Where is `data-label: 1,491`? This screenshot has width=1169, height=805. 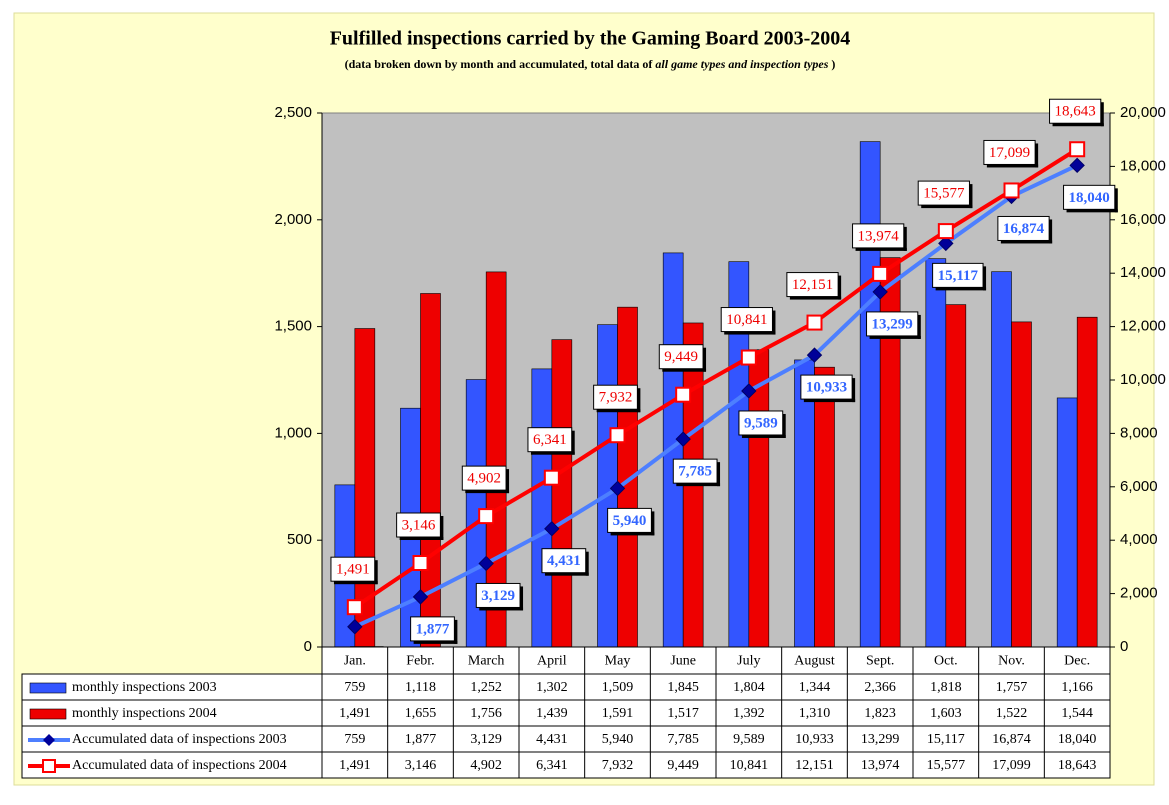 data-label: 1,491 is located at coordinates (353, 570).